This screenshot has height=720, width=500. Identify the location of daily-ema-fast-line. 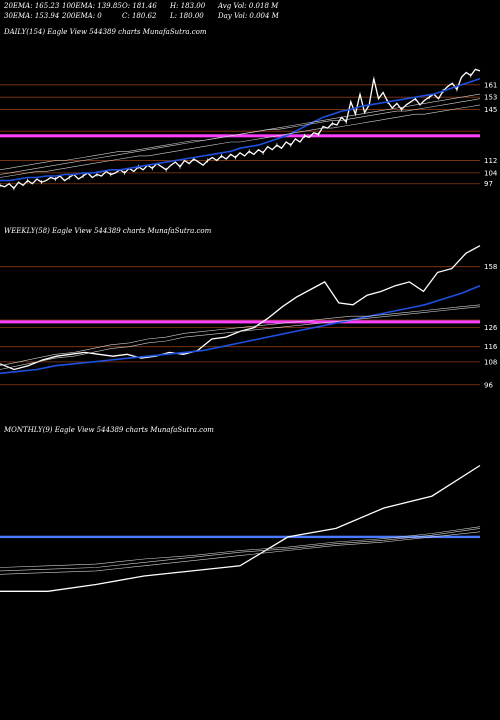
(240, 129).